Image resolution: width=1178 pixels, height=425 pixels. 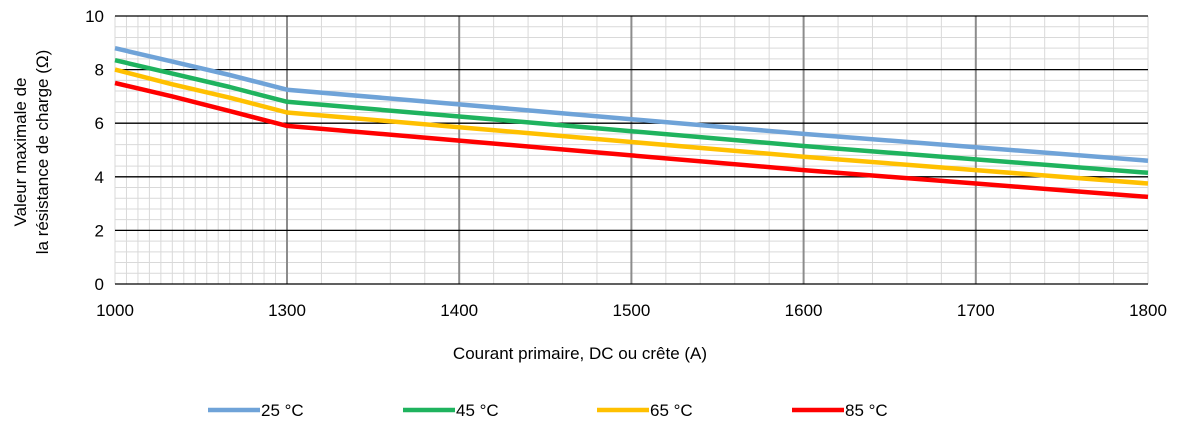 I want to click on x-tick-label-1500: 1500, so click(x=631, y=310).